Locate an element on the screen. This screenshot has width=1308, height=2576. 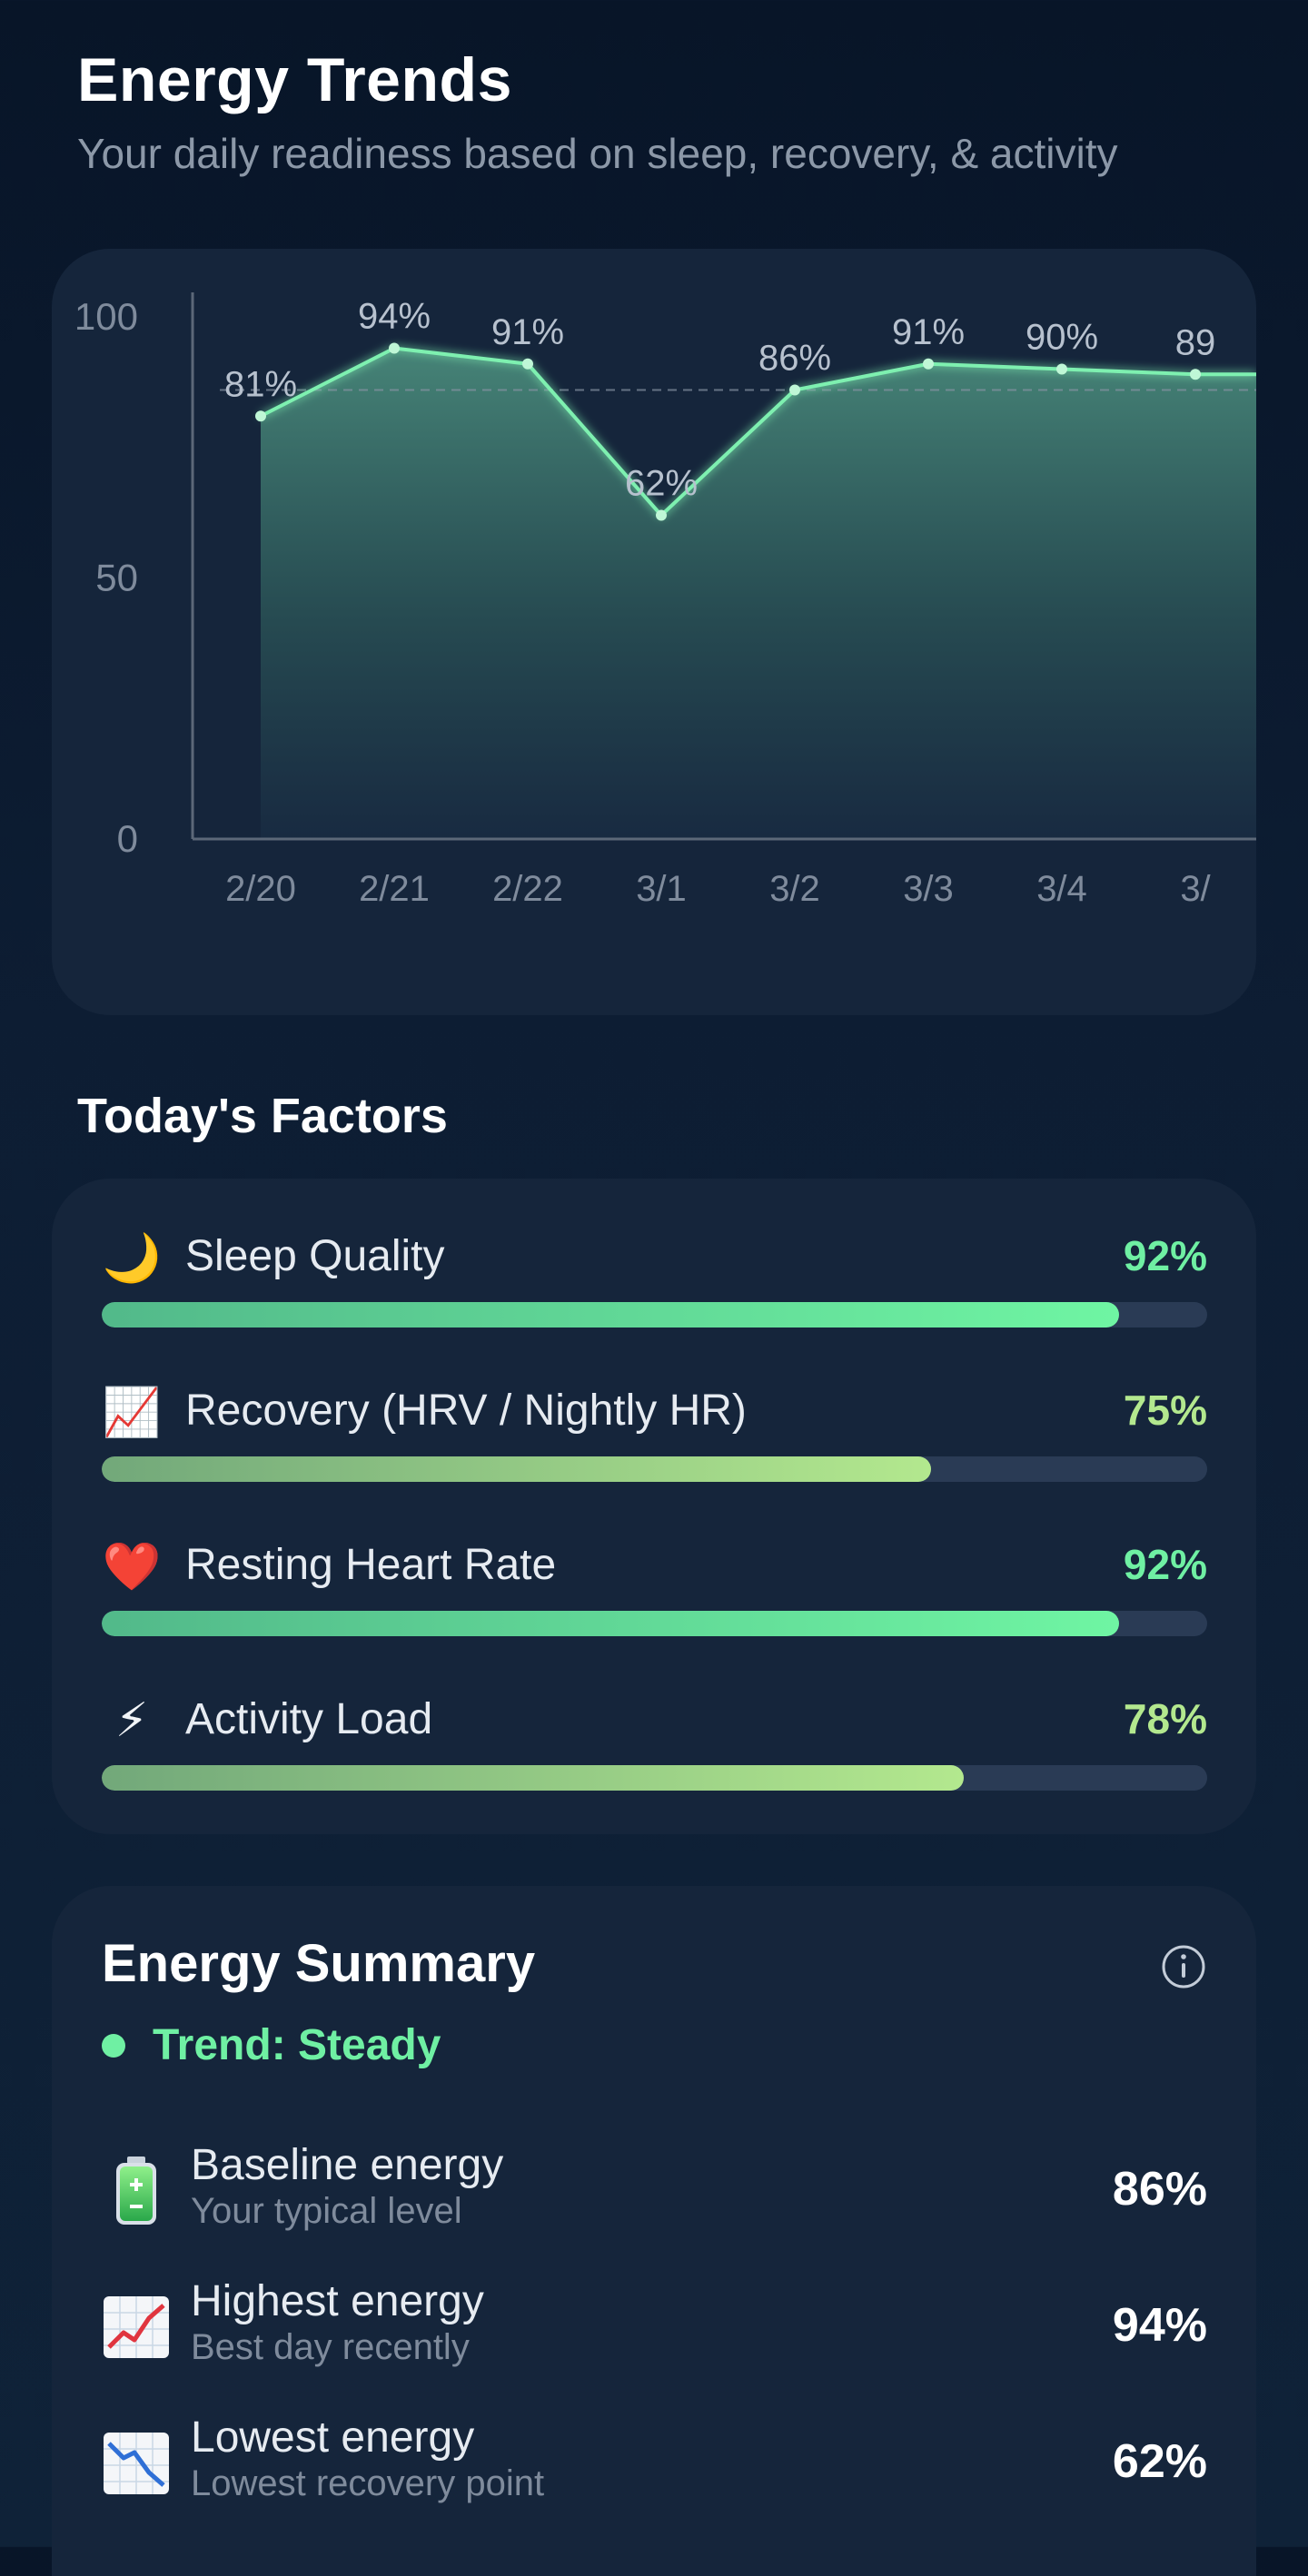
data-label: 89 is located at coordinates (1196, 342).